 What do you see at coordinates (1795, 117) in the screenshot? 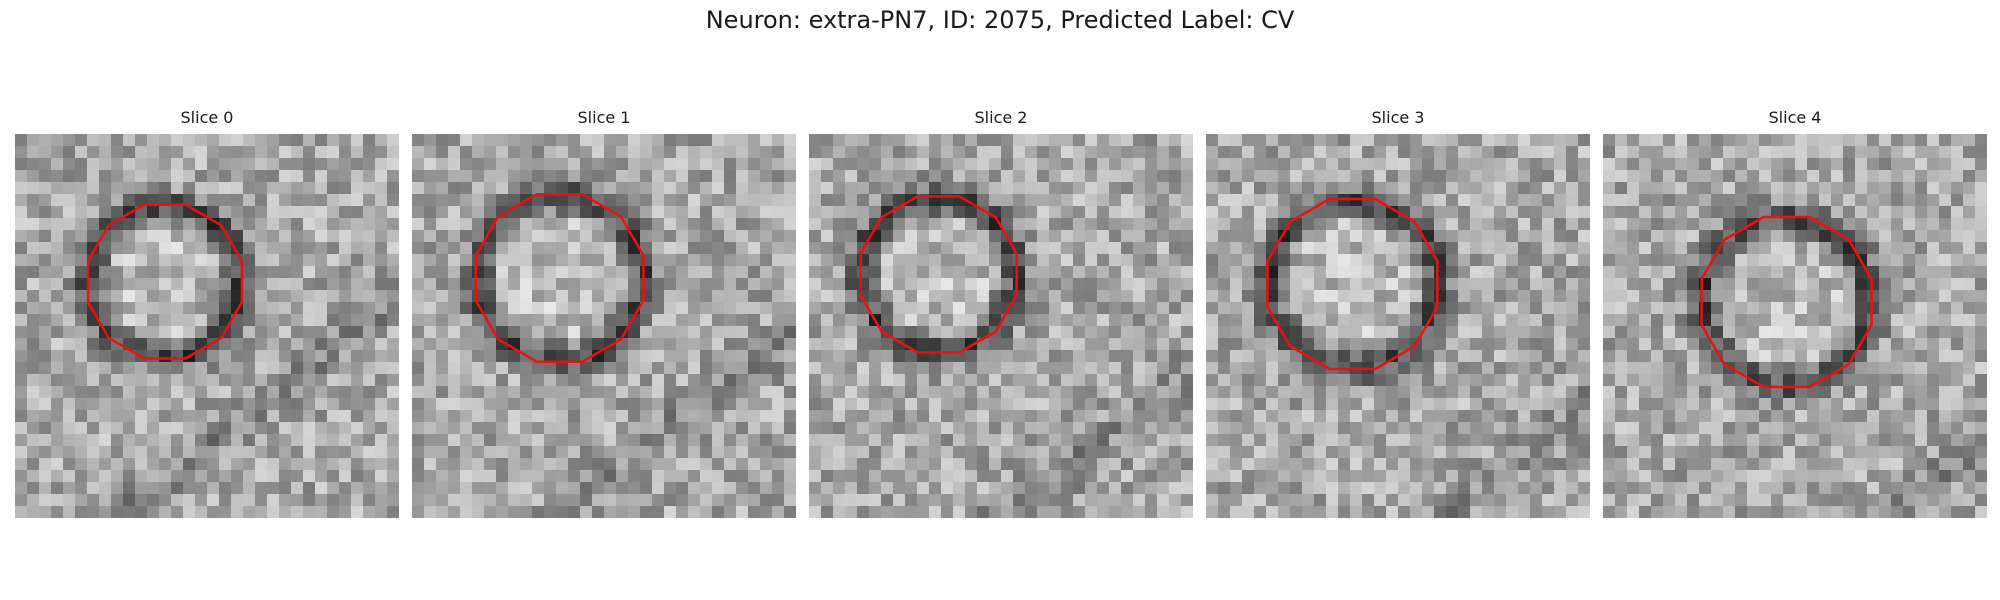
I see `slice-title: Slice 4` at bounding box center [1795, 117].